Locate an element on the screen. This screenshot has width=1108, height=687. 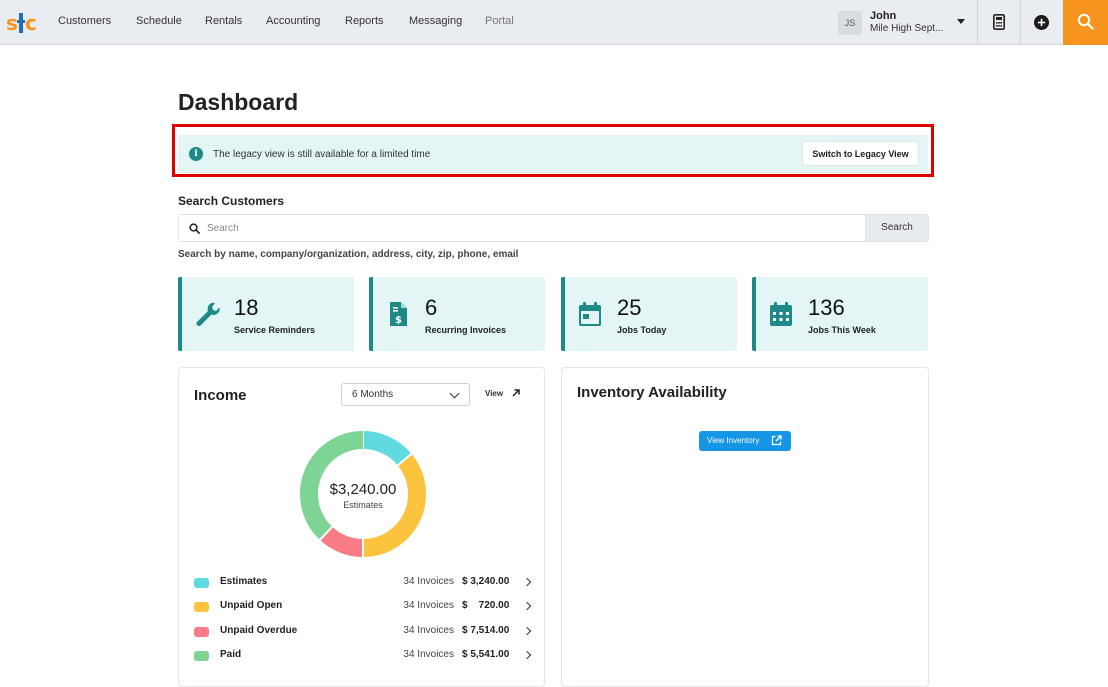
nav-accounting: Accounting is located at coordinates (293, 21).